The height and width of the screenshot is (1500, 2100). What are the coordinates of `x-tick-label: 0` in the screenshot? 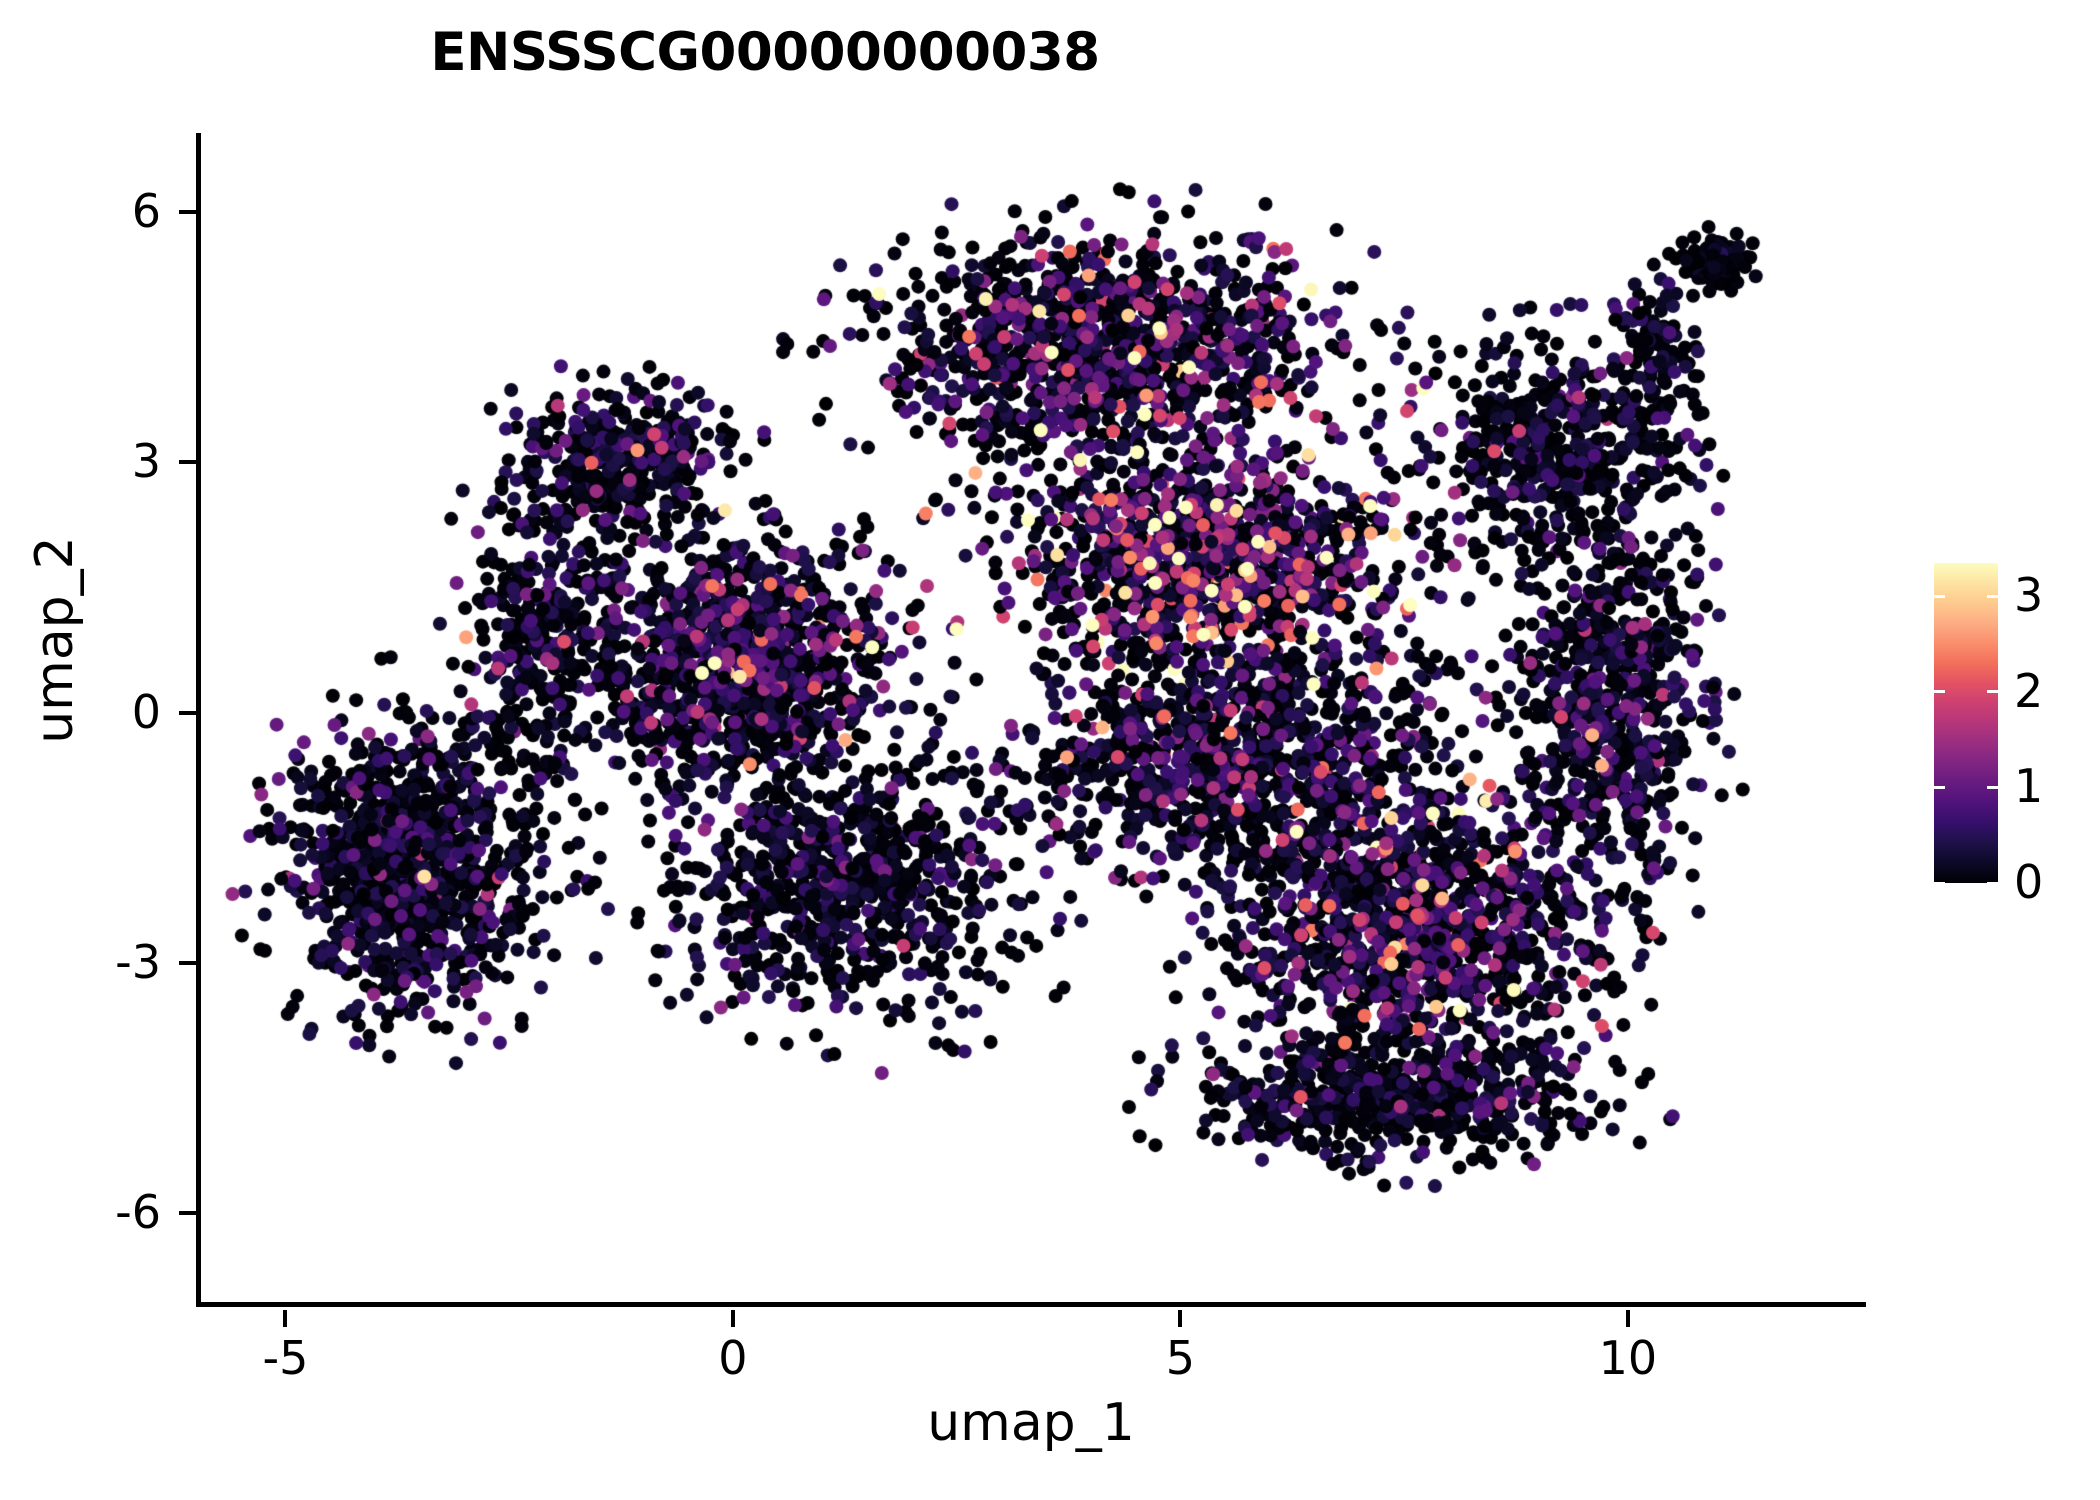 It's located at (733, 1358).